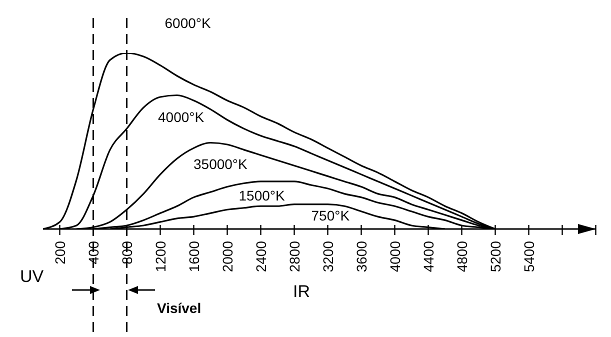 The height and width of the screenshot is (337, 611). Describe the element at coordinates (330, 215) in the screenshot. I see `series-label: 750°K` at that location.